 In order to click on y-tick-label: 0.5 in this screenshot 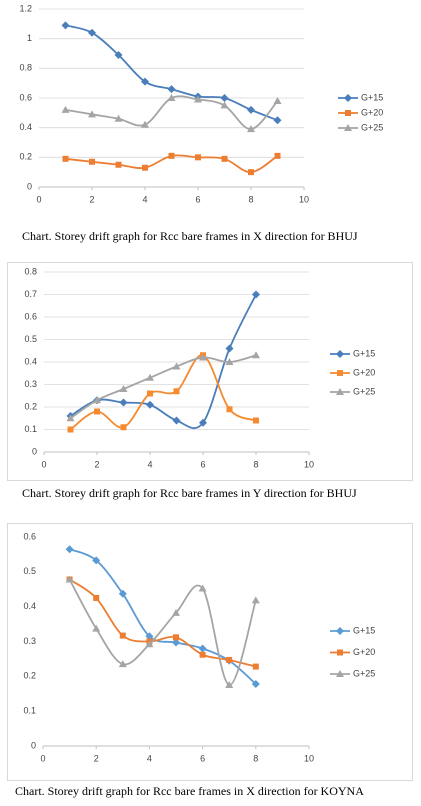, I will do `click(29, 571)`.